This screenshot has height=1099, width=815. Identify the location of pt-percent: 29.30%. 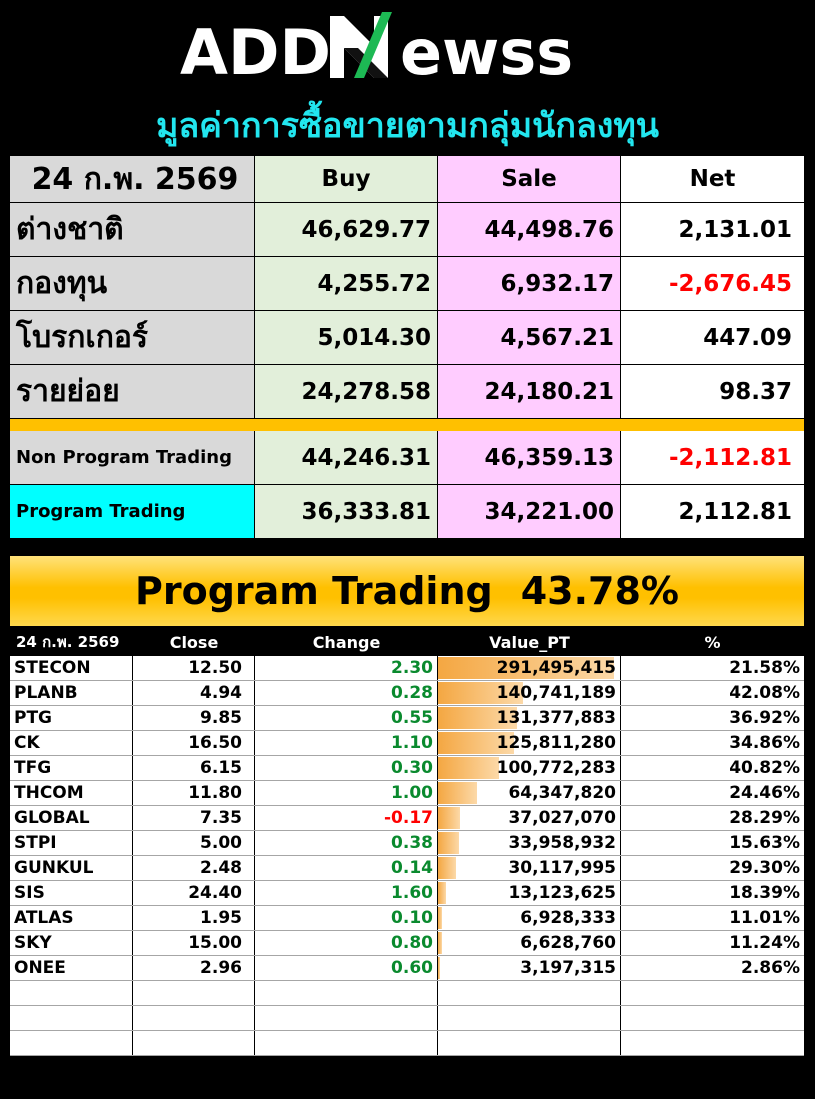
(764, 868).